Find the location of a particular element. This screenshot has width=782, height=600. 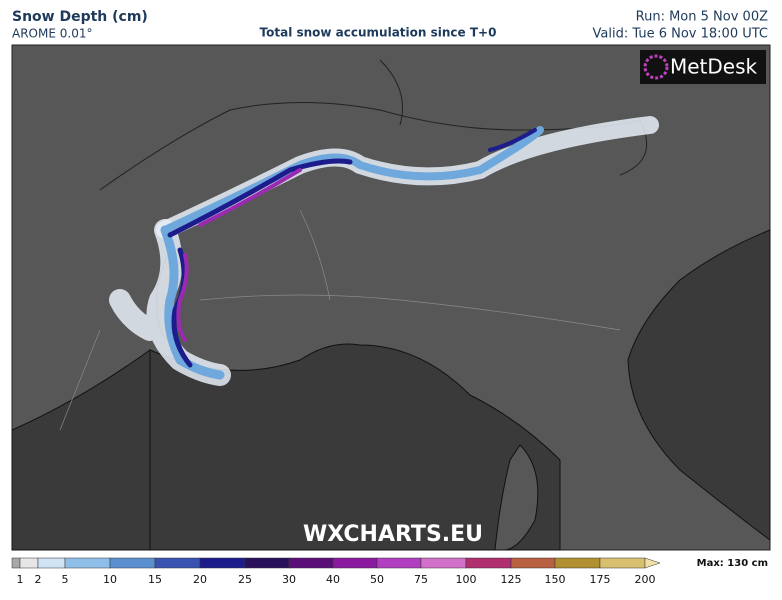

model: AROME 0.01° is located at coordinates (52, 34).